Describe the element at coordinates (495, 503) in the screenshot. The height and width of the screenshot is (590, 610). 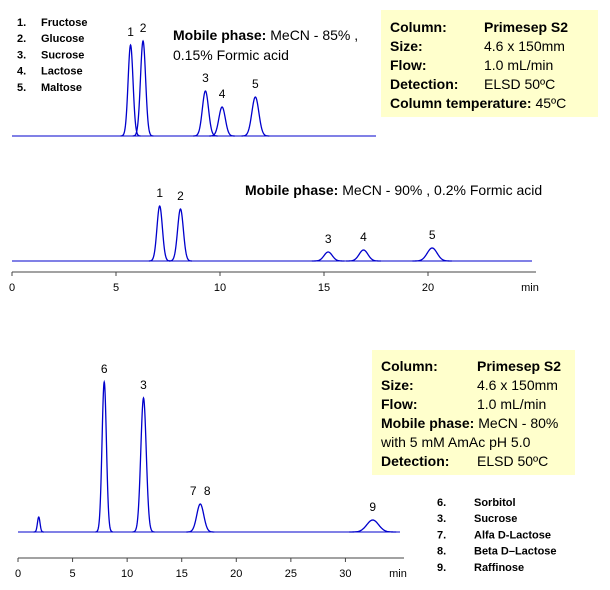
I see `legend-name: Sorbitol` at that location.